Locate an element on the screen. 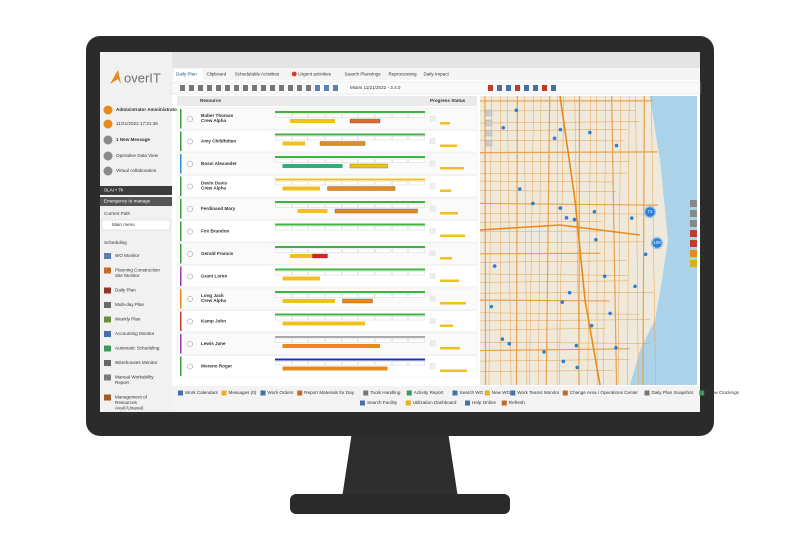 The height and width of the screenshot is (555, 800). resource-name: Gerald Francis is located at coordinates (217, 253).